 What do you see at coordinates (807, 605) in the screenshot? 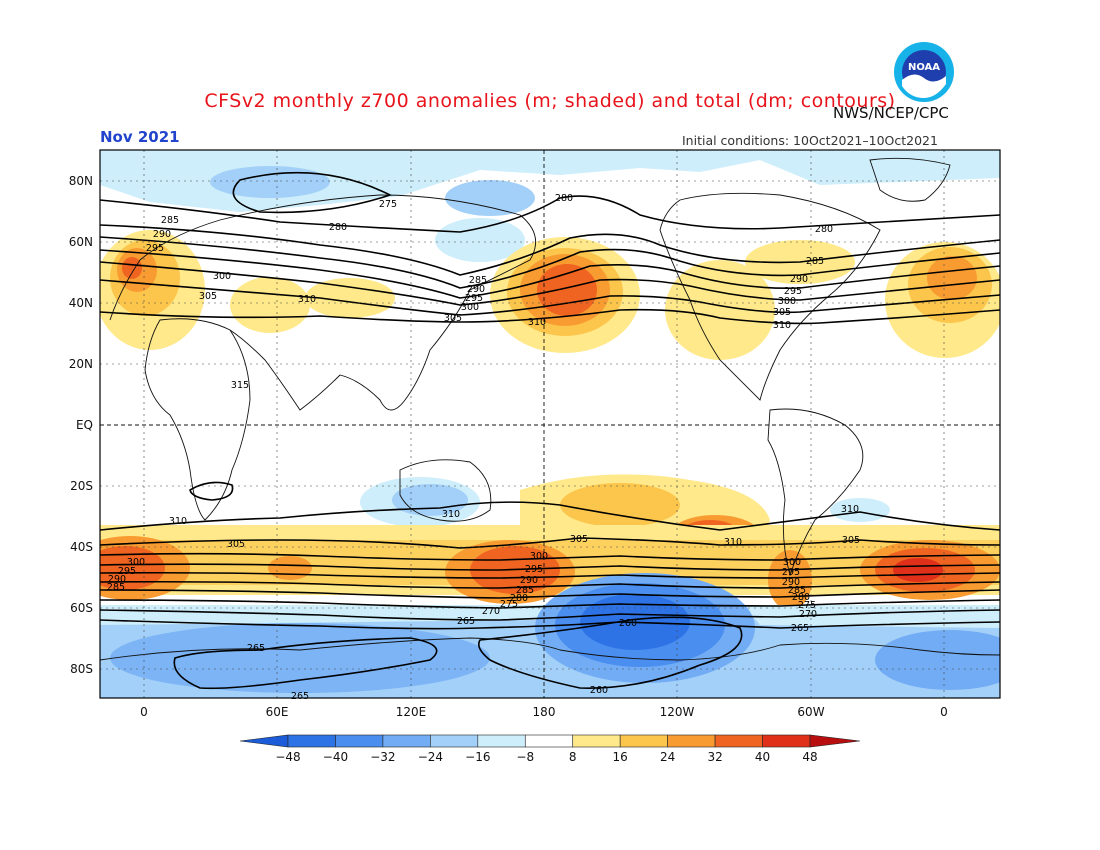
I see `contour-label: 275` at bounding box center [807, 605].